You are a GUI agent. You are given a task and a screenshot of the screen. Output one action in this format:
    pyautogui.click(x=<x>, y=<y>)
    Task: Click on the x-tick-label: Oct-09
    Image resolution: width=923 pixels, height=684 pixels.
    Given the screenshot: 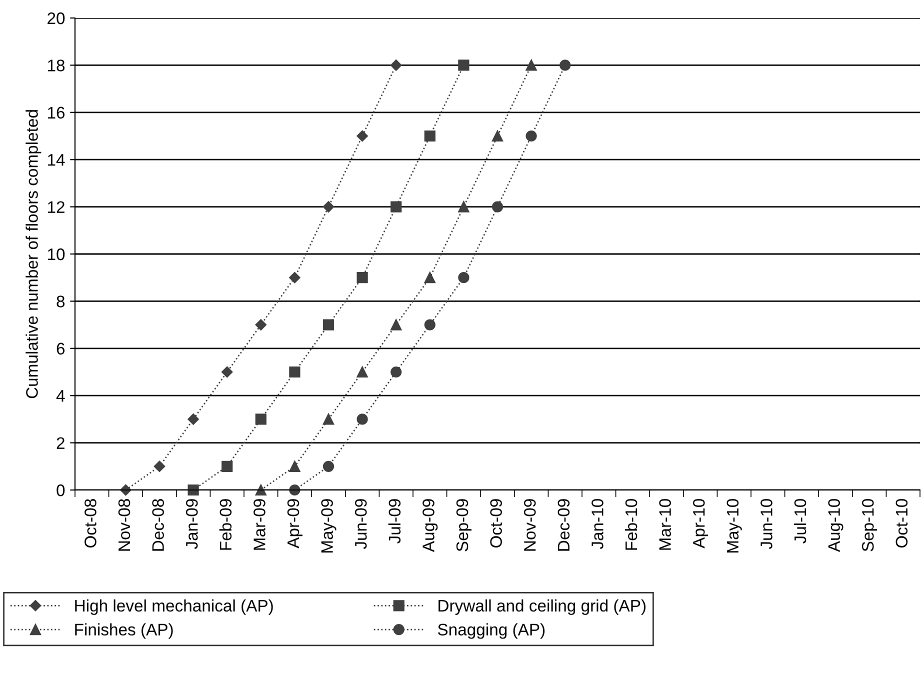 What is the action you would take?
    pyautogui.click(x=496, y=523)
    